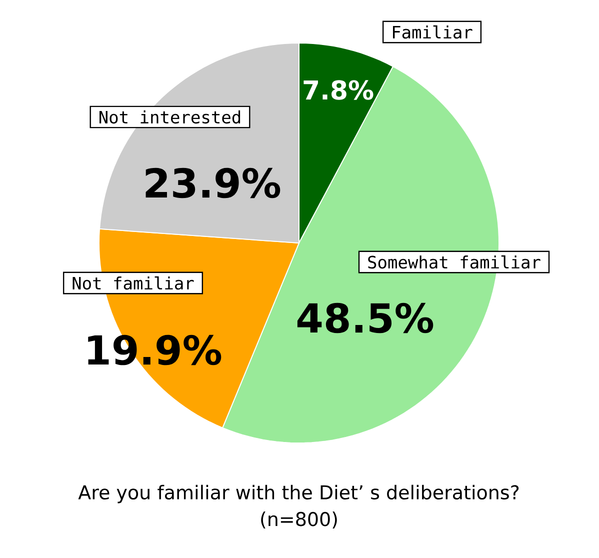 This screenshot has width=599, height=558. Describe the element at coordinates (298, 494) in the screenshot. I see `text: Are you familiar with the Diet’ s deliberations?` at that location.